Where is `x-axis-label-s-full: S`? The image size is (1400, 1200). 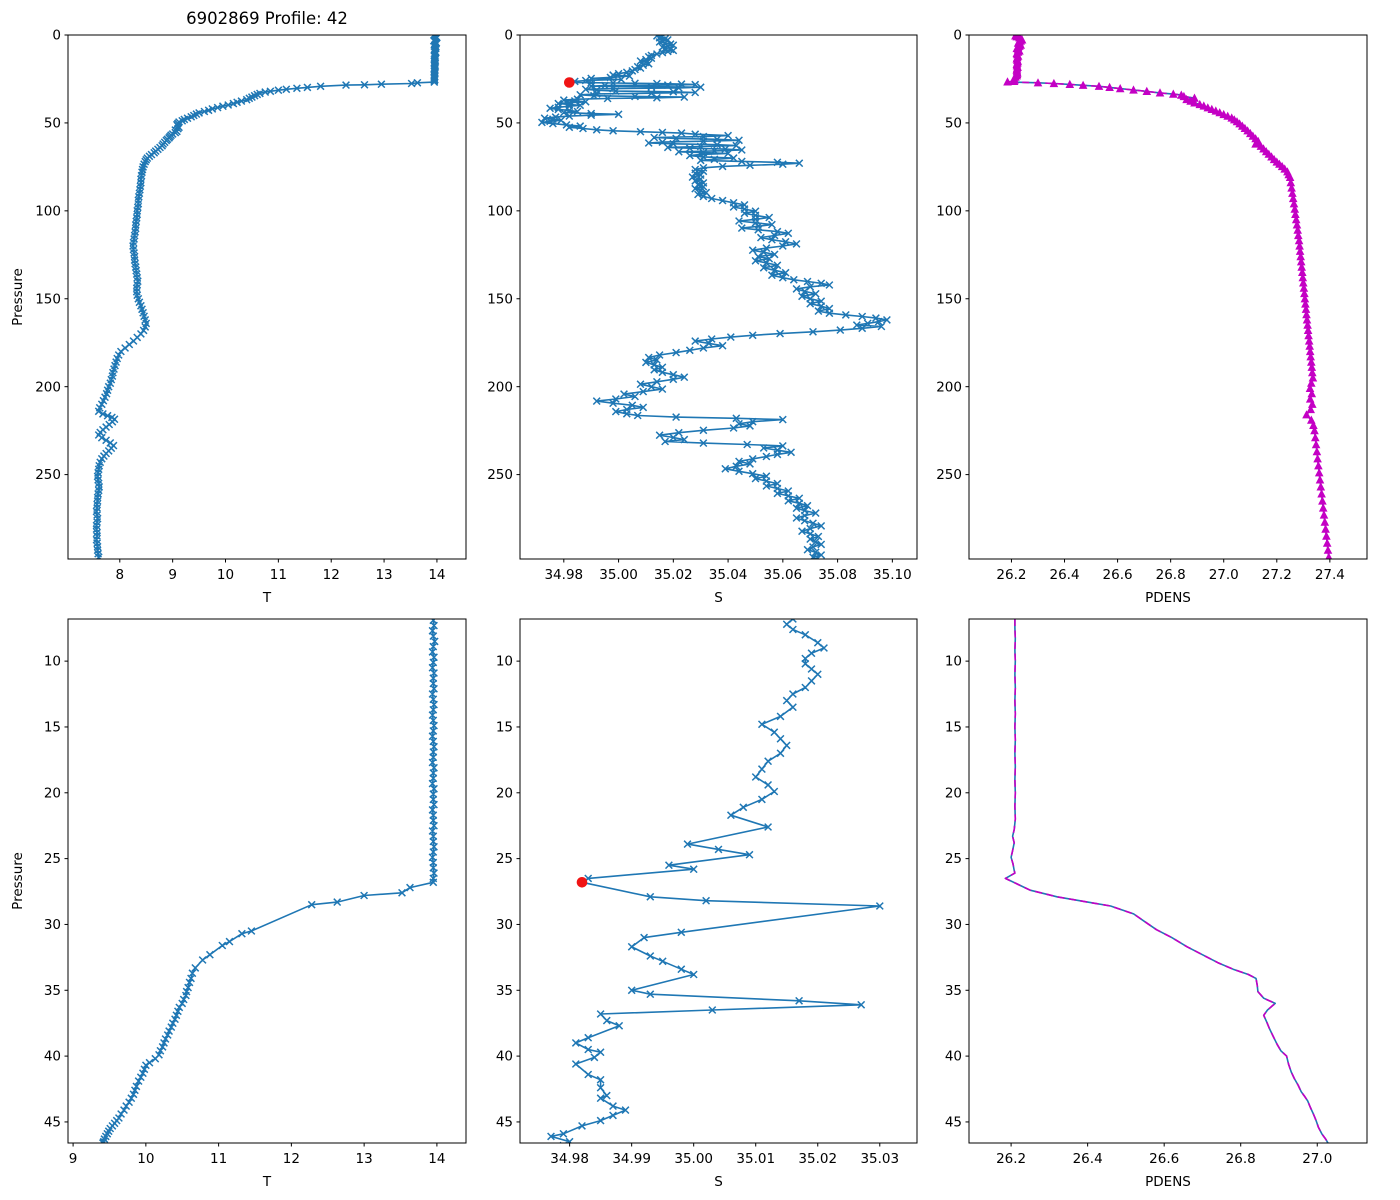 x-axis-label-s-full: S is located at coordinates (718, 598).